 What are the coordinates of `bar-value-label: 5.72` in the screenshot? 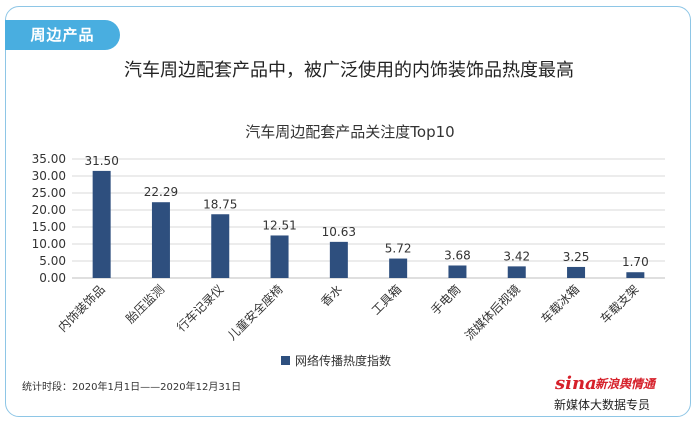 It's located at (398, 249).